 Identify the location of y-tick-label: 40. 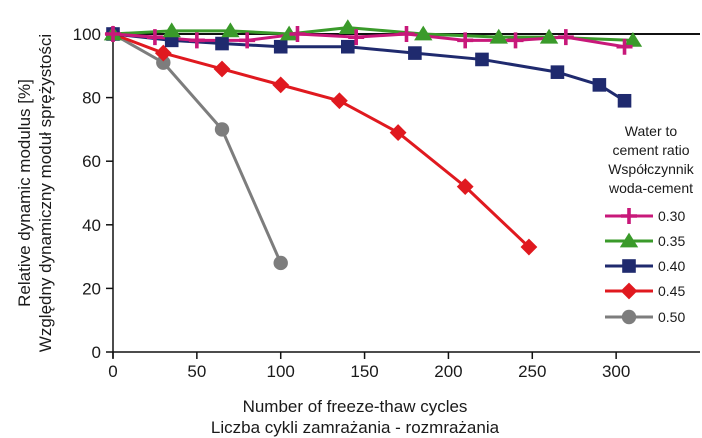
(91, 225).